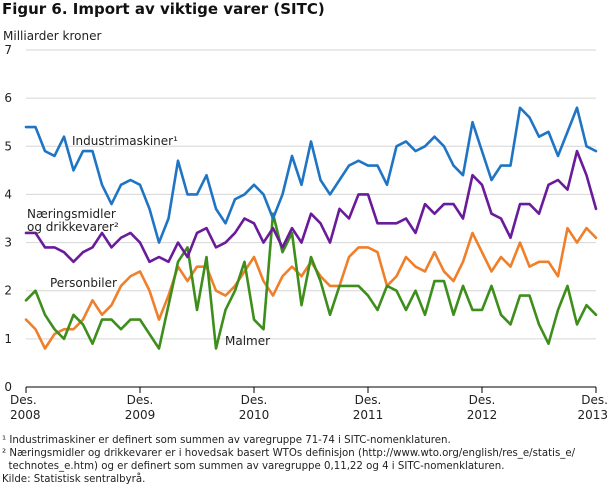 Image resolution: width=610 pixels, height=488 pixels. Describe the element at coordinates (140, 415) in the screenshot. I see `x-tick-label: 2009` at that location.